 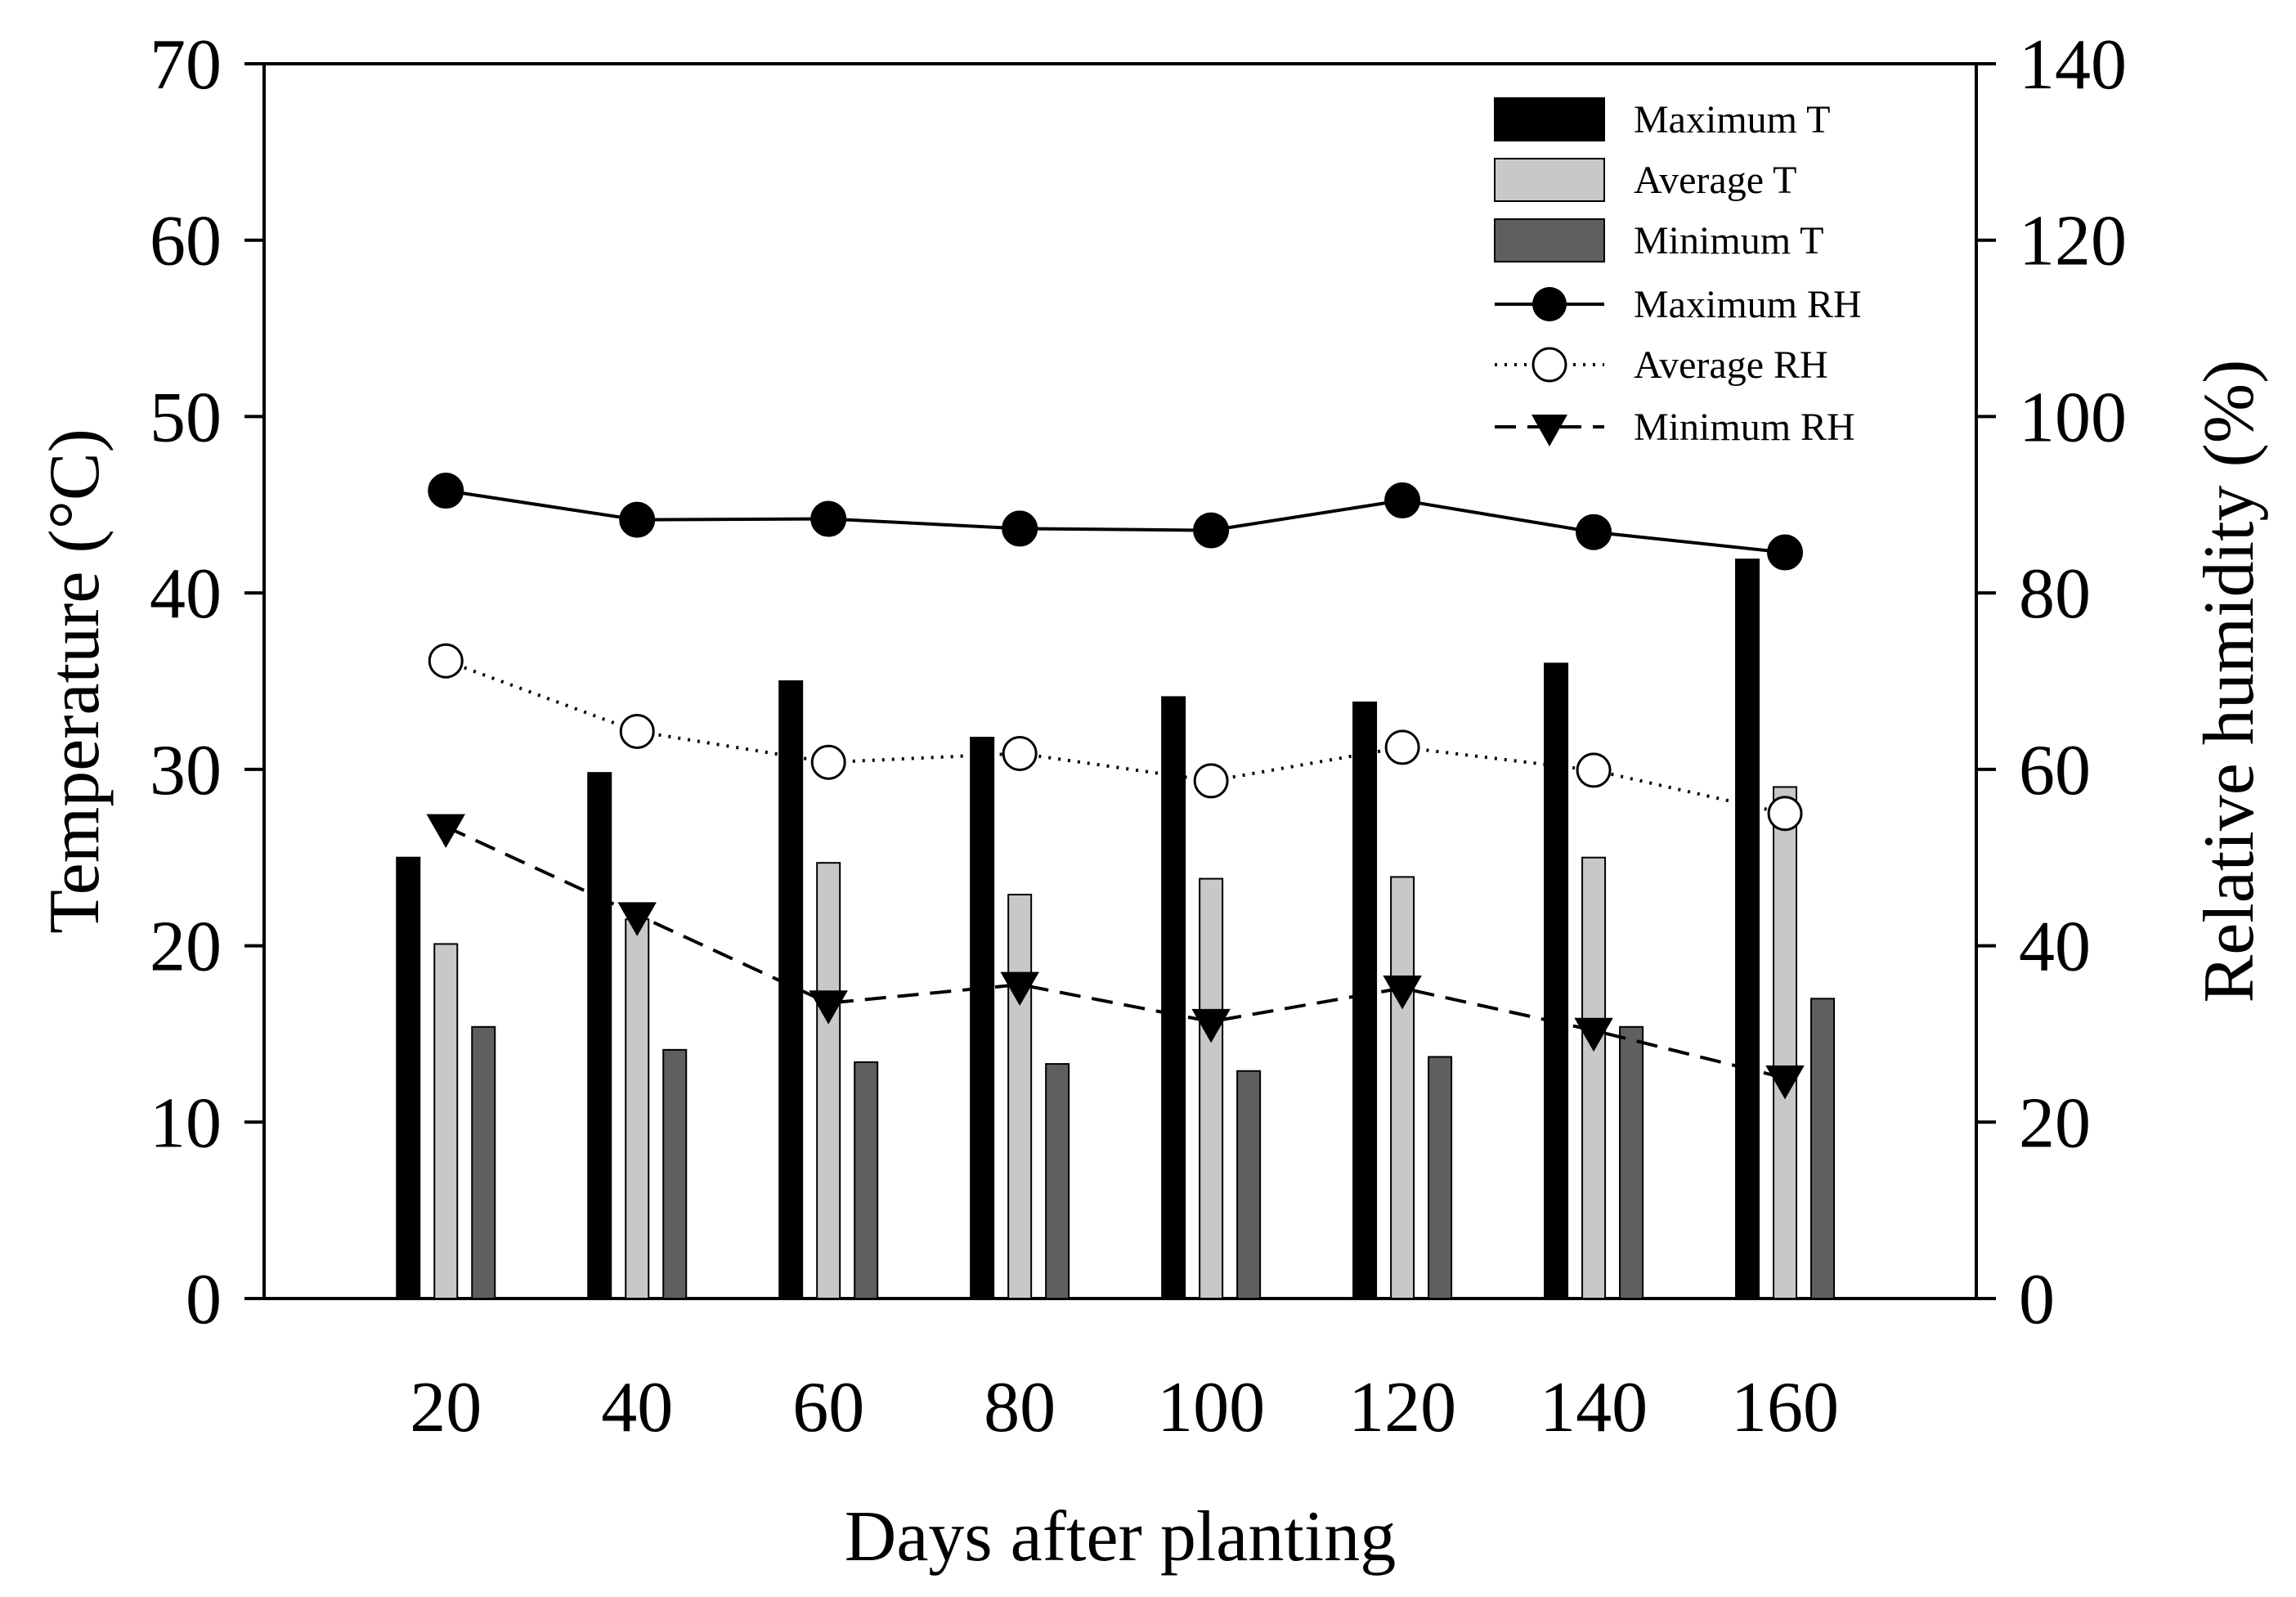 I want to click on legend-swatch-maximum-t, so click(x=1549, y=119).